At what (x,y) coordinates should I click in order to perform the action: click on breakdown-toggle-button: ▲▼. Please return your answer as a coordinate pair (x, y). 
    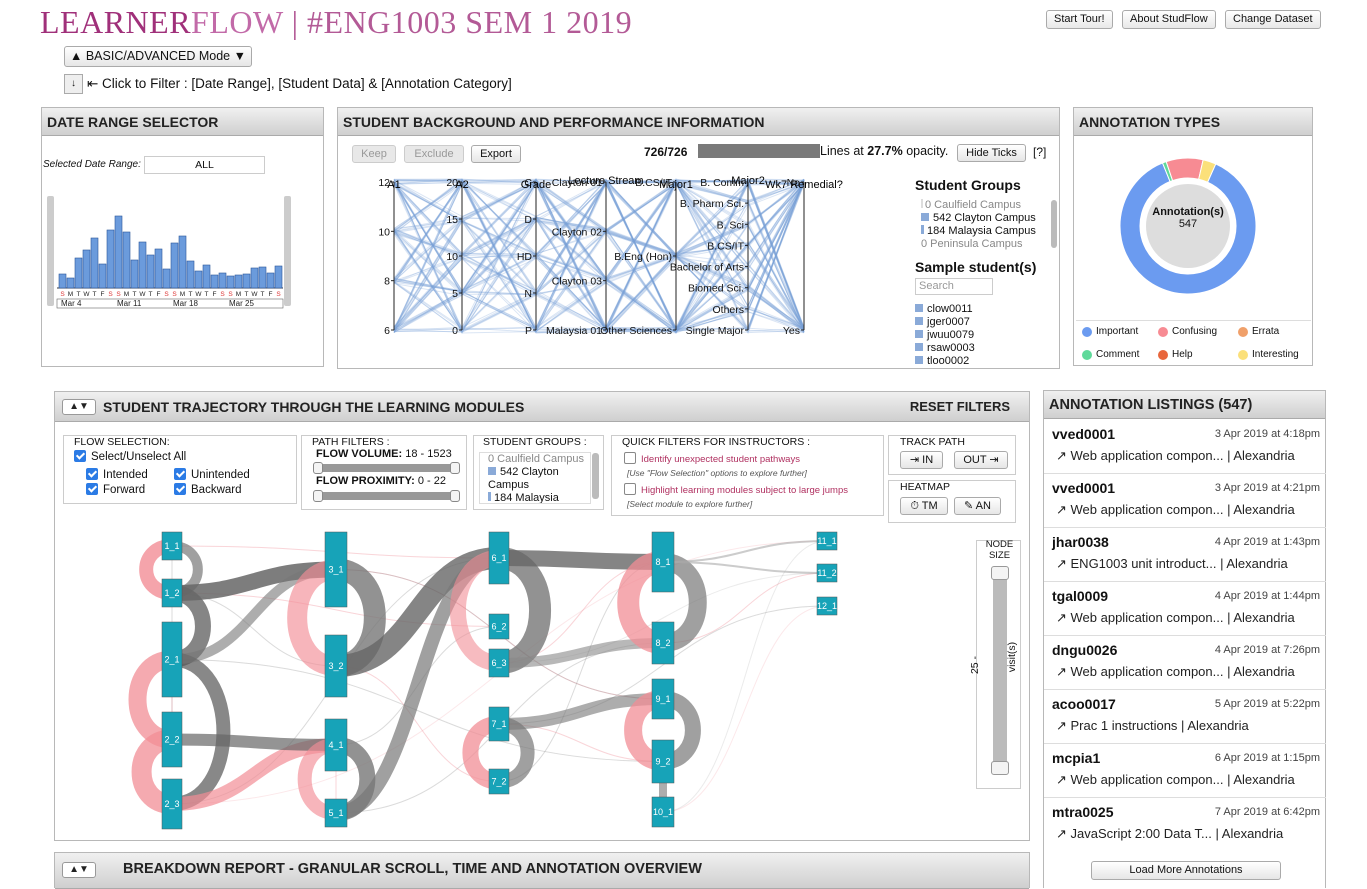
    Looking at the image, I should click on (79, 870).